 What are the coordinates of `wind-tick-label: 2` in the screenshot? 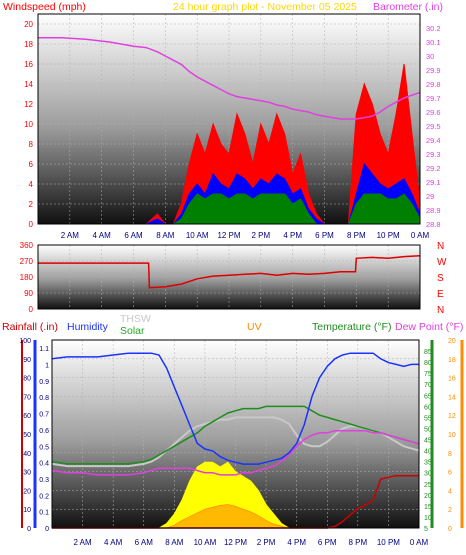 It's located at (31, 204).